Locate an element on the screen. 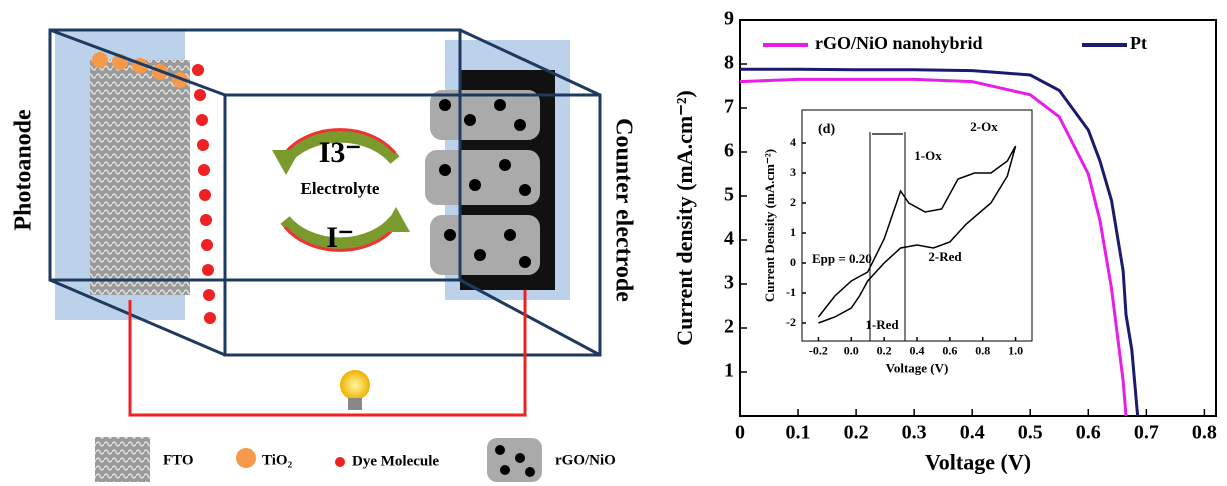  x-tick-label: 0.5 is located at coordinates (1030, 433).